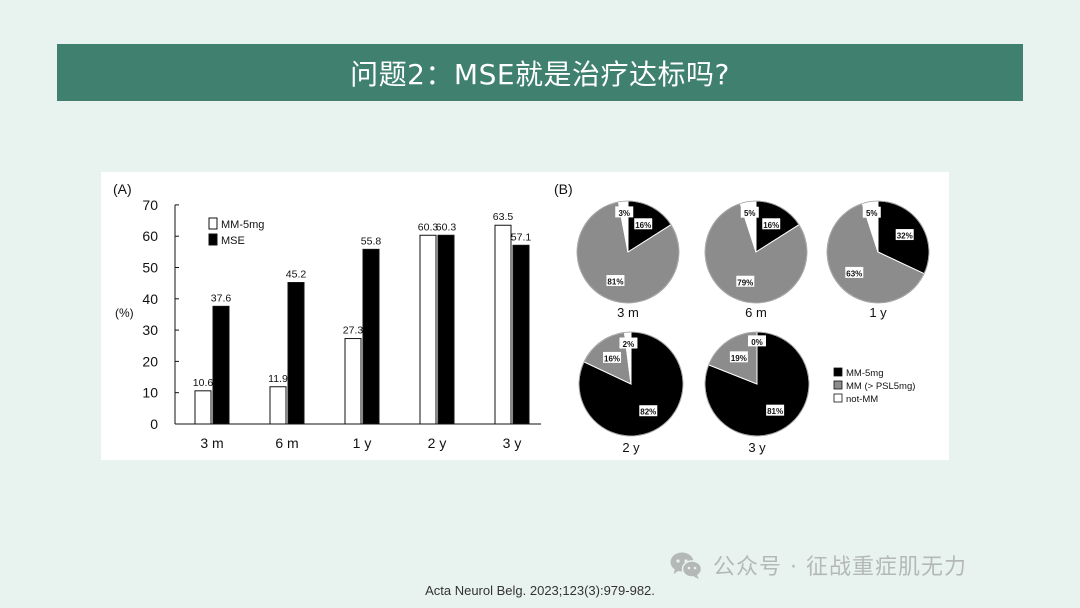 This screenshot has height=608, width=1080. What do you see at coordinates (512, 443) in the screenshot?
I see `x-tick-label: 3 y` at bounding box center [512, 443].